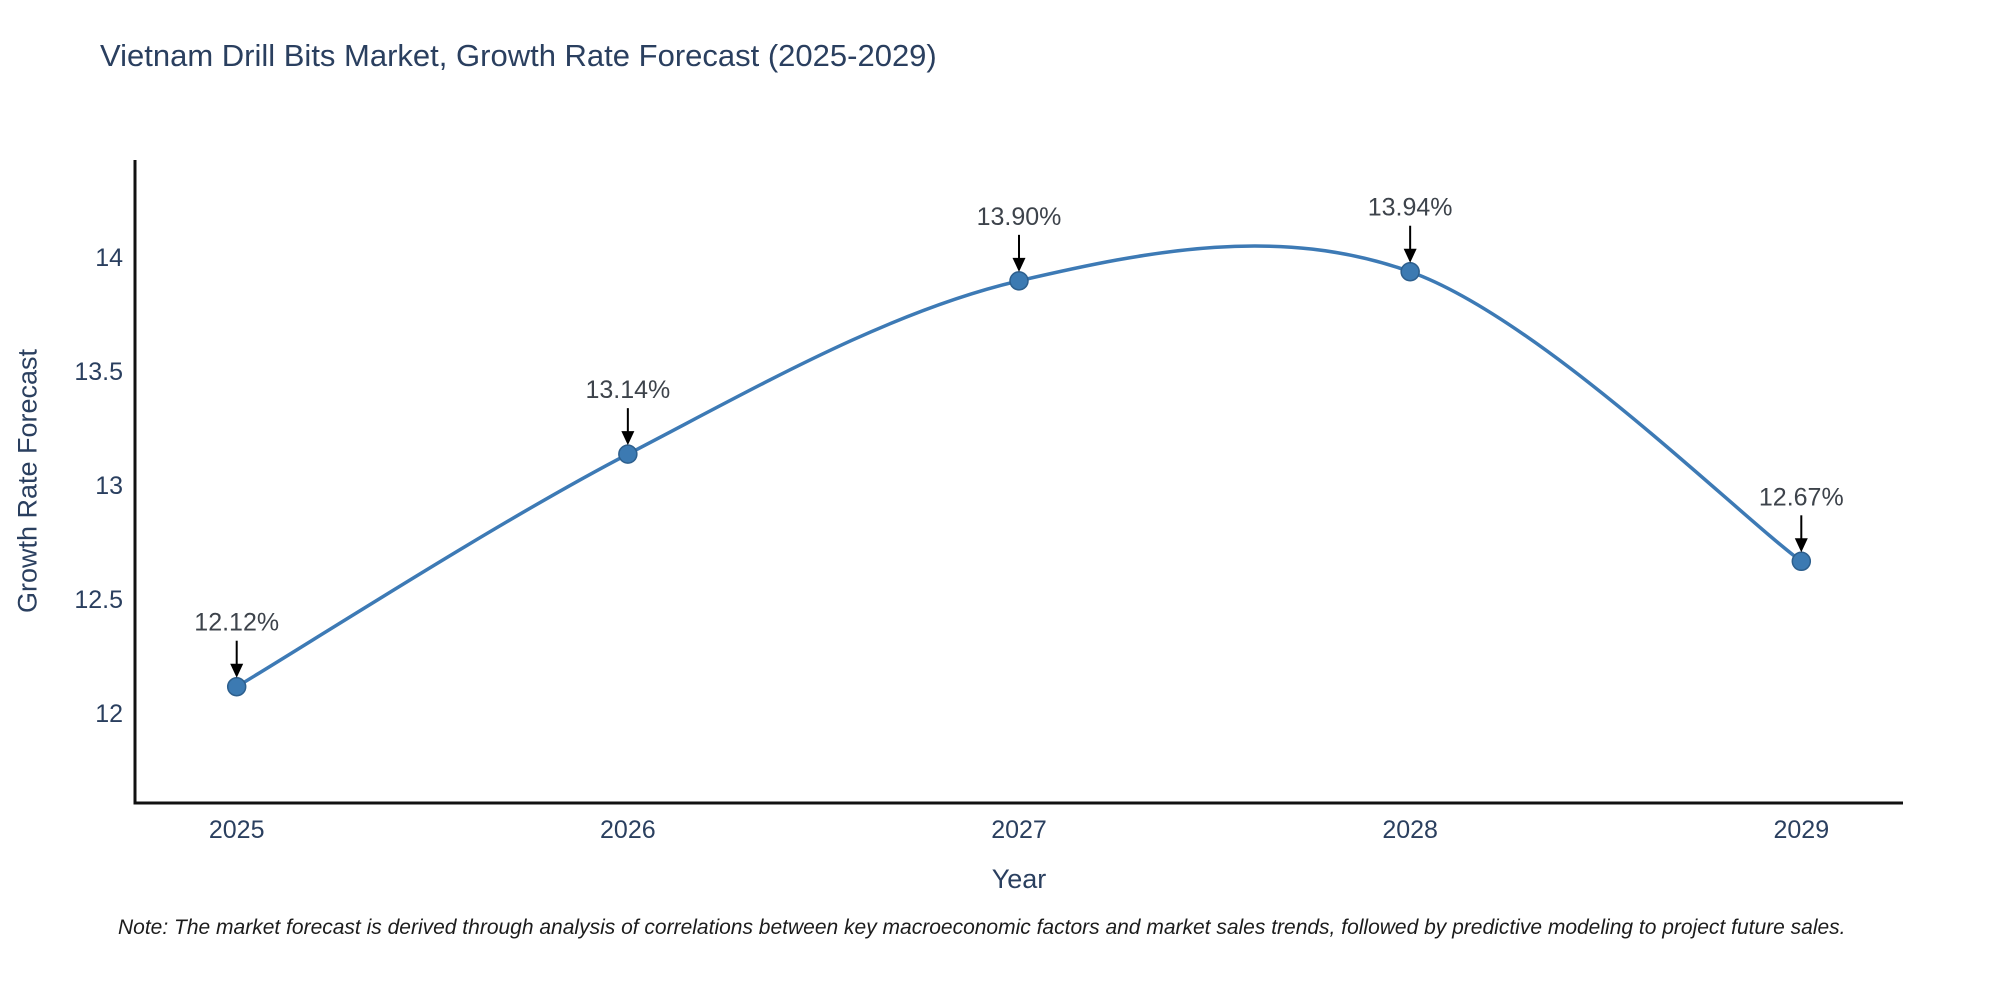 The width and height of the screenshot is (2000, 1000). Describe the element at coordinates (628, 830) in the screenshot. I see `x-tick-label: 2026` at that location.